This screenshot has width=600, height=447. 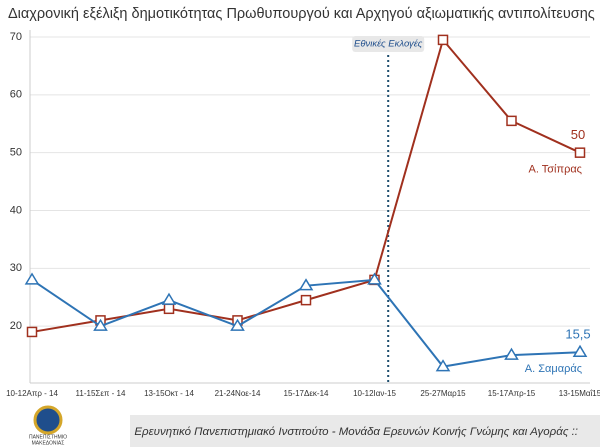 I want to click on value-label: 50, so click(x=578, y=134).